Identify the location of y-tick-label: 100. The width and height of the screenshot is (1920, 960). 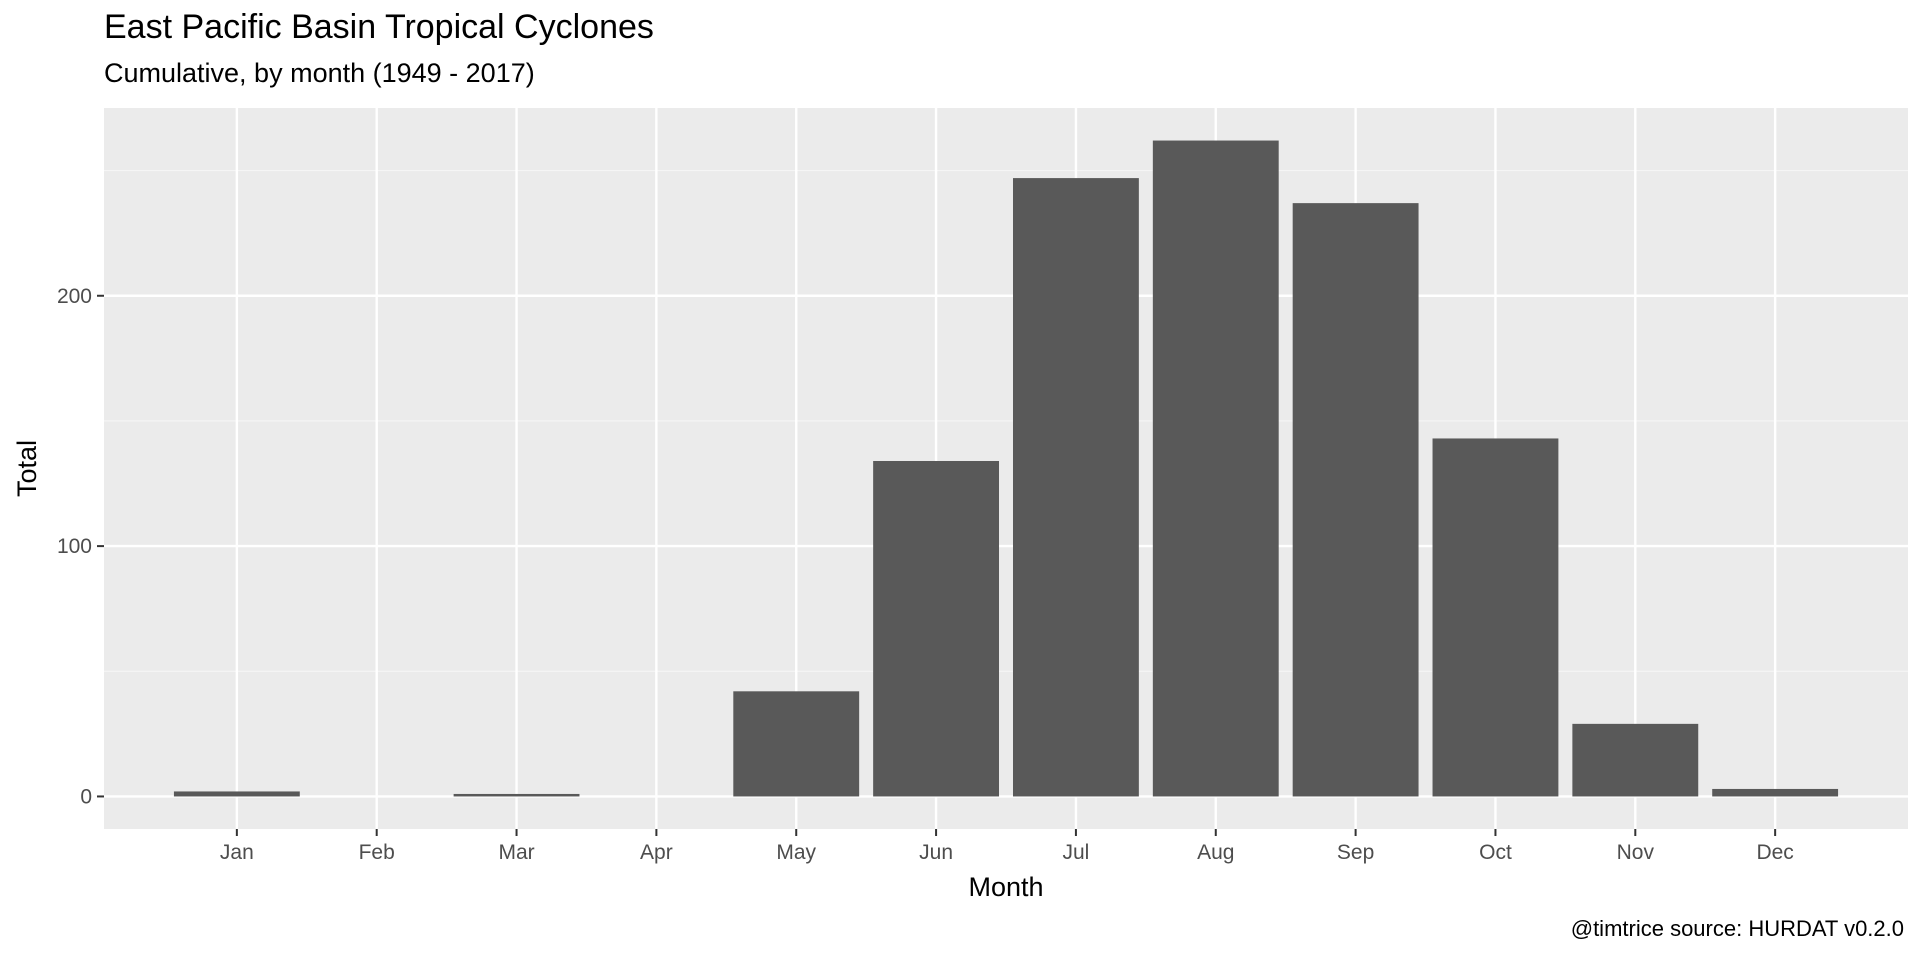
(74, 546).